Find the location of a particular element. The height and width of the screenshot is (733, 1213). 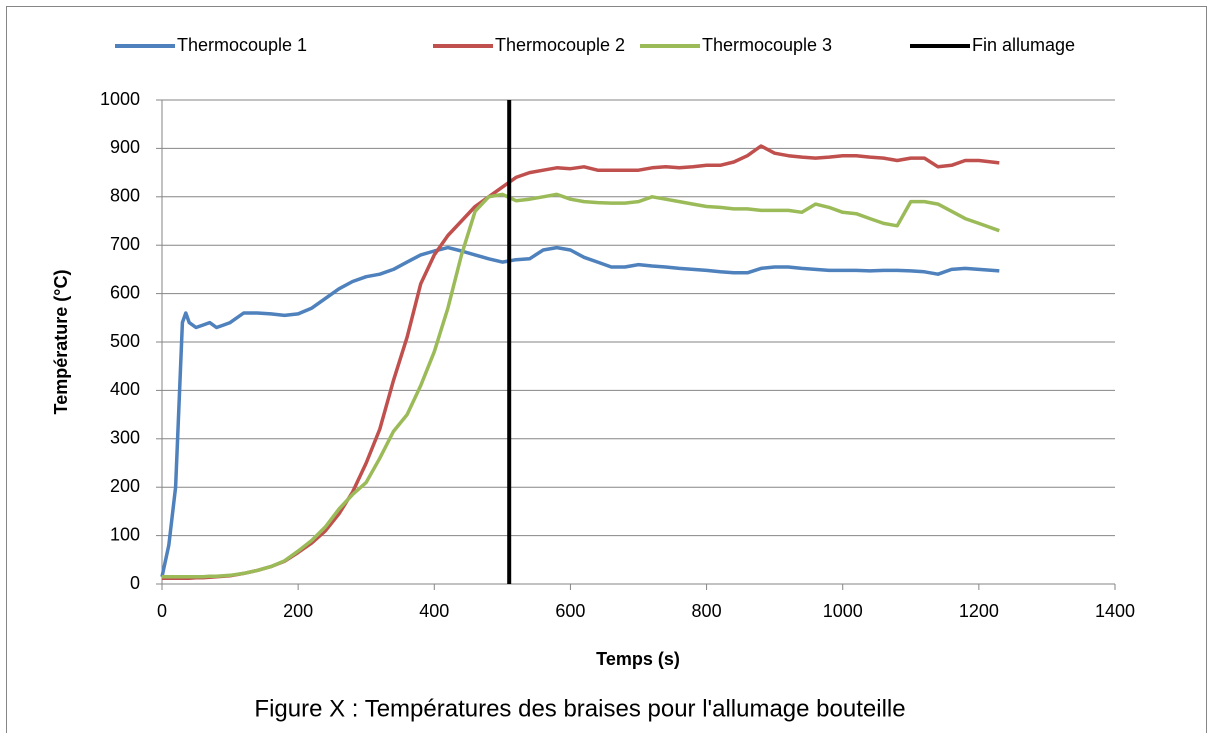

y-tick-label: 500 is located at coordinates (125, 341).